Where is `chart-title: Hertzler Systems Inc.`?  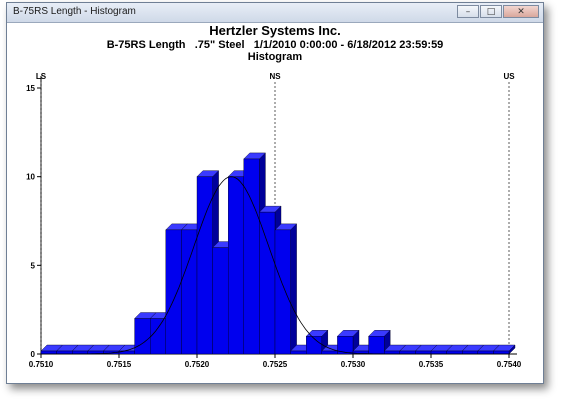
chart-title: Hertzler Systems Inc. is located at coordinates (275, 30).